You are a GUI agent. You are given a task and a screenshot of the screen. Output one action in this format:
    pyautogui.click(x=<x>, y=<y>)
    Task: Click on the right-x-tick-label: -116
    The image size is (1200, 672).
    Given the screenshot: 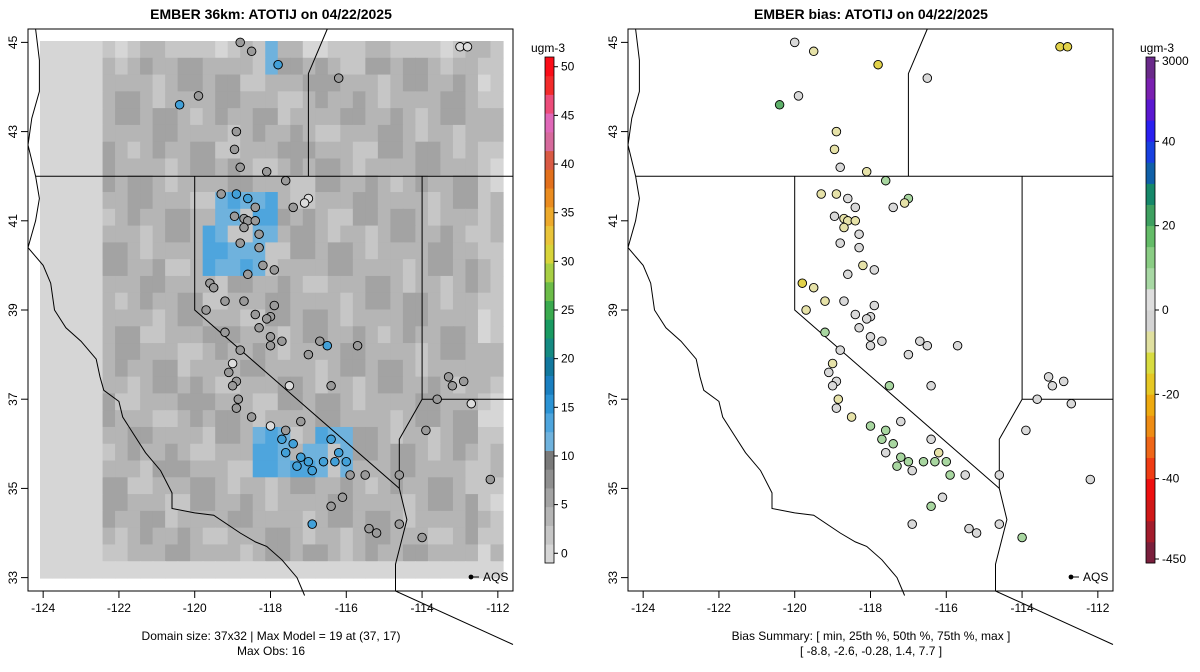 What is the action you would take?
    pyautogui.click(x=946, y=608)
    